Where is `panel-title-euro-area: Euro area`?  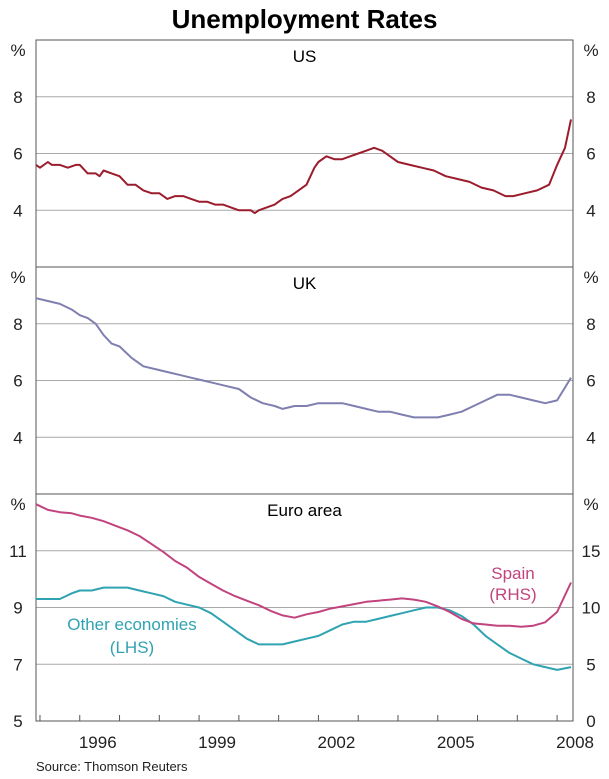 panel-title-euro-area: Euro area is located at coordinates (304, 510).